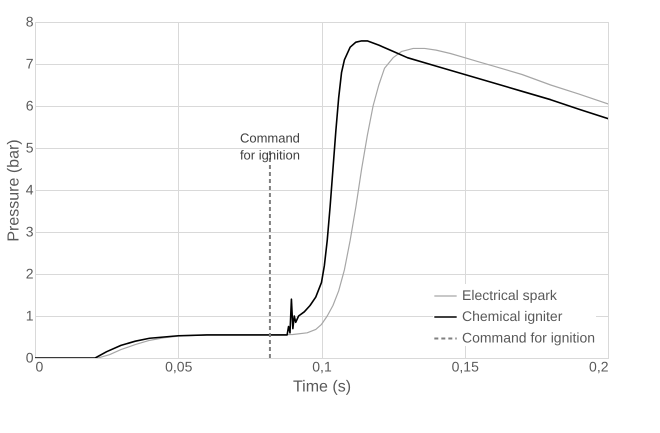  Describe the element at coordinates (30, 274) in the screenshot. I see `y-tick-label: 2` at that location.